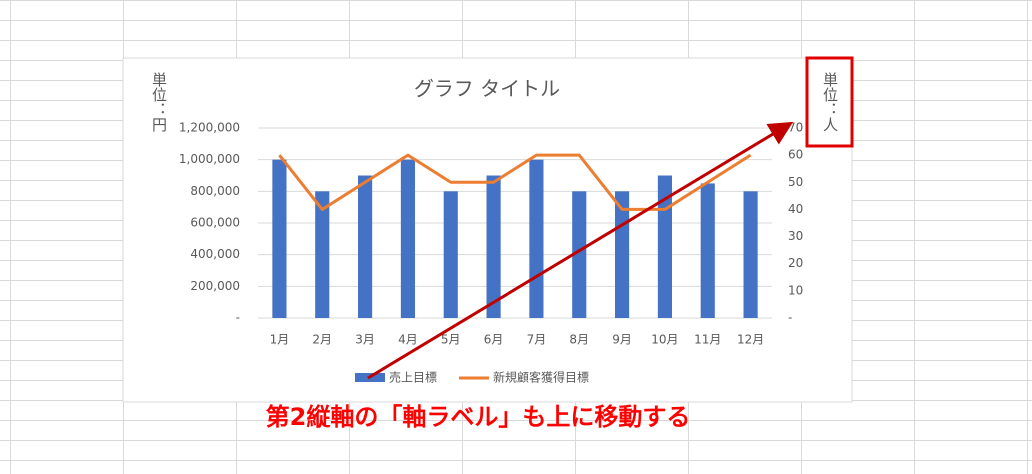 This screenshot has width=1032, height=474. What do you see at coordinates (487, 89) in the screenshot?
I see `chart-title: グラフ タイトル` at bounding box center [487, 89].